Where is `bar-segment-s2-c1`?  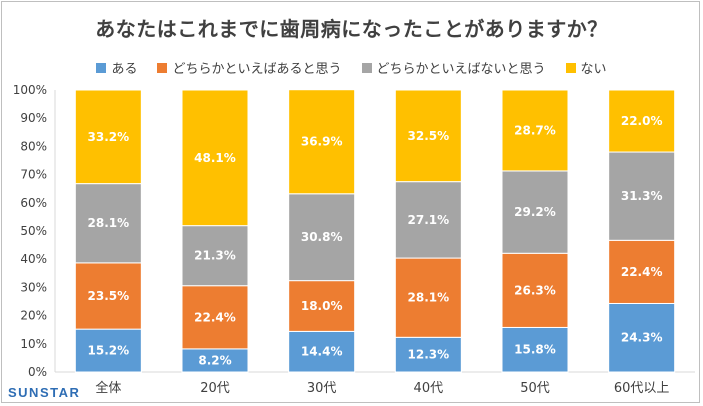
bar-segment-s2-c1 is located at coordinates (215, 256).